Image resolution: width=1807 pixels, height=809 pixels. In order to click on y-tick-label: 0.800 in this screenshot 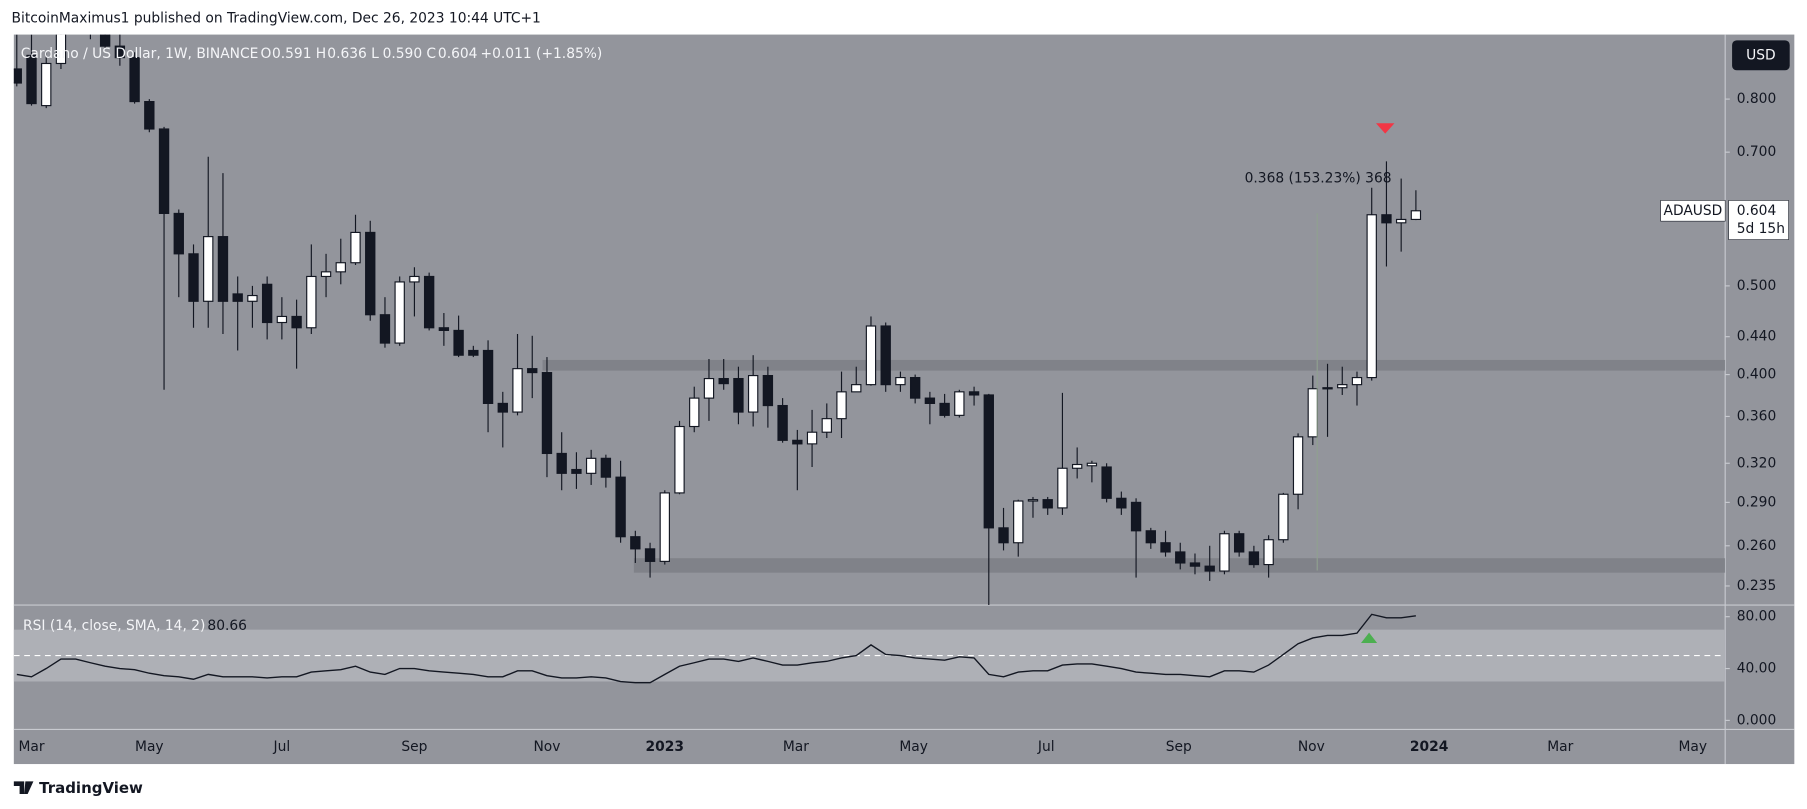, I will do `click(1757, 99)`.